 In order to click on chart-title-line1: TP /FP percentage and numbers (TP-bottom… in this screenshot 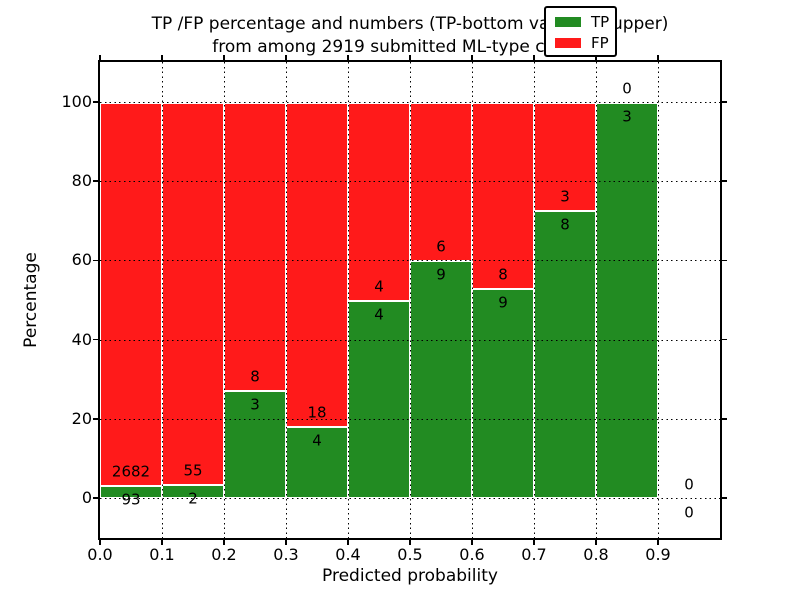, I will do `click(410, 24)`.